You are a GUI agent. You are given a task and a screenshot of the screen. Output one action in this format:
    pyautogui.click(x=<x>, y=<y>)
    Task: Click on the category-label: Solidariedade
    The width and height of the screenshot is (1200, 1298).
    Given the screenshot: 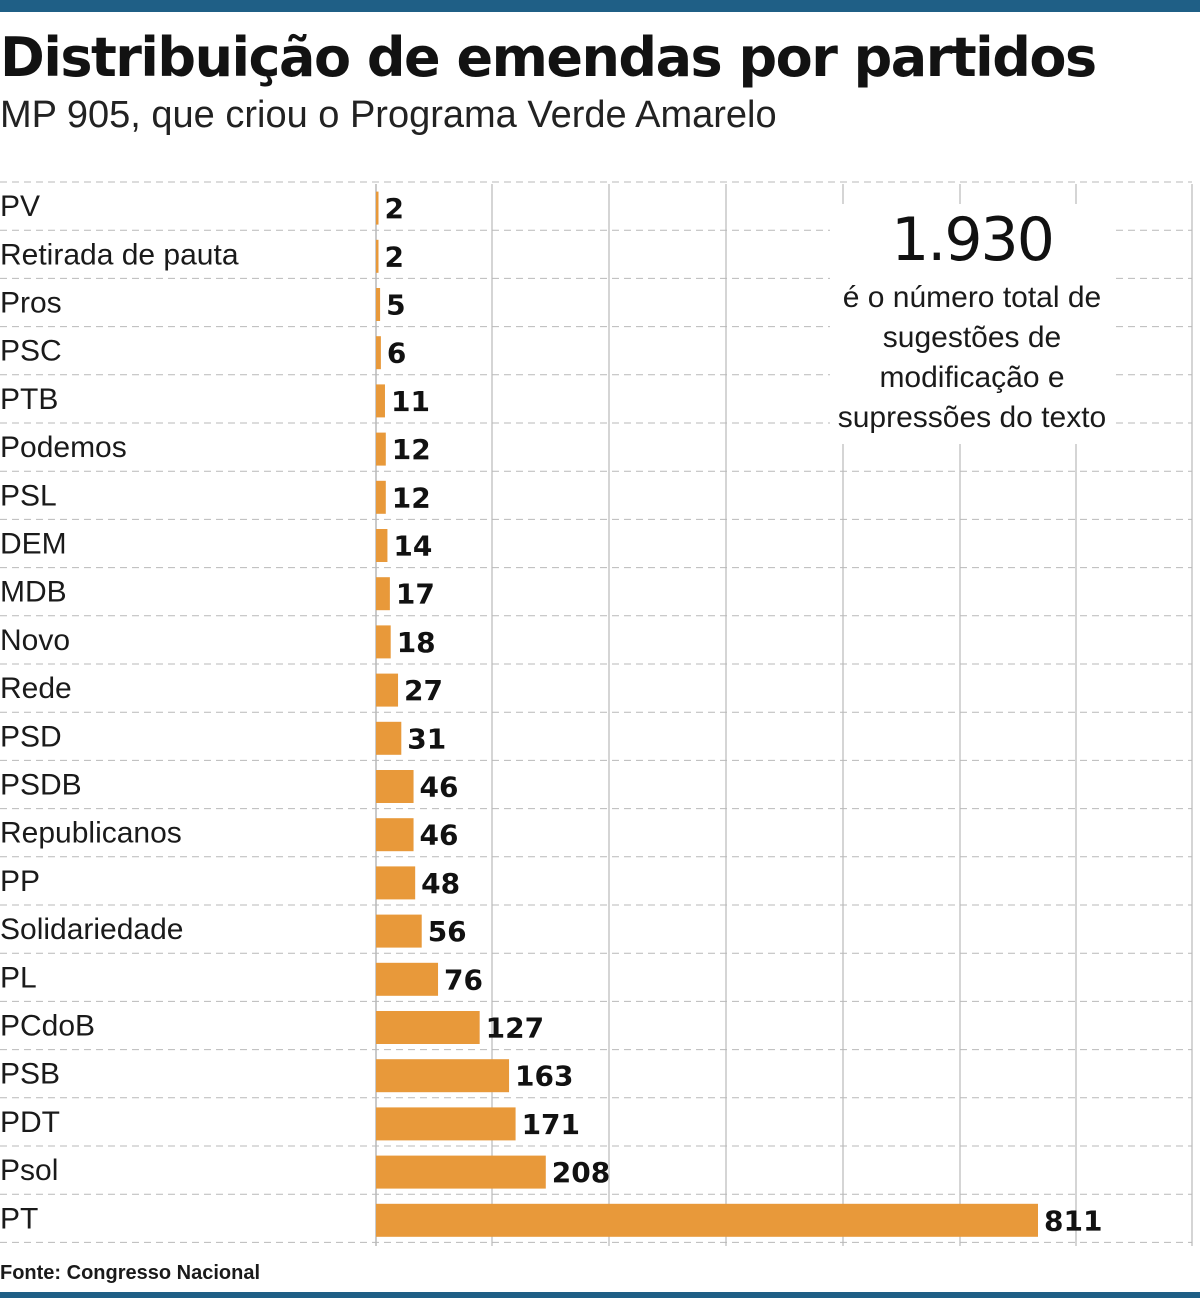 What is the action you would take?
    pyautogui.click(x=91, y=929)
    